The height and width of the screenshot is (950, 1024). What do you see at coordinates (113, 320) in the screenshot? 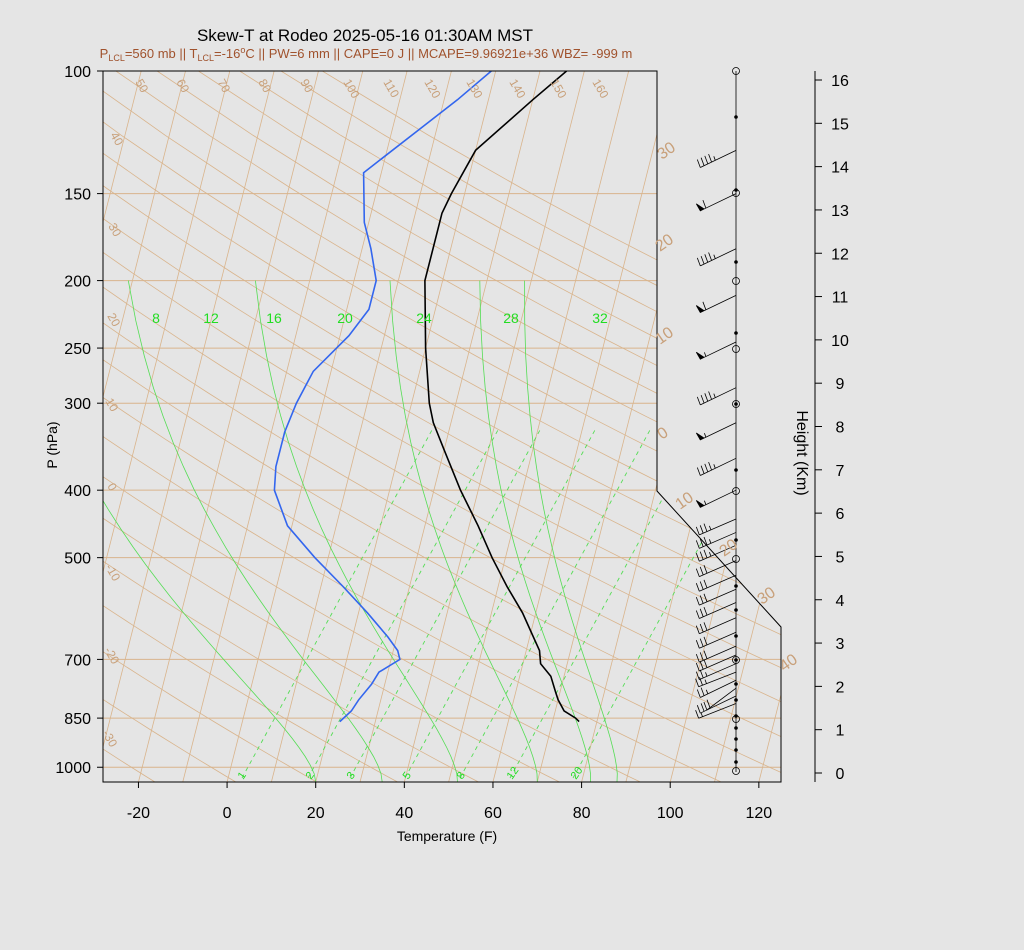
I see `isotherm-label: 20` at bounding box center [113, 320].